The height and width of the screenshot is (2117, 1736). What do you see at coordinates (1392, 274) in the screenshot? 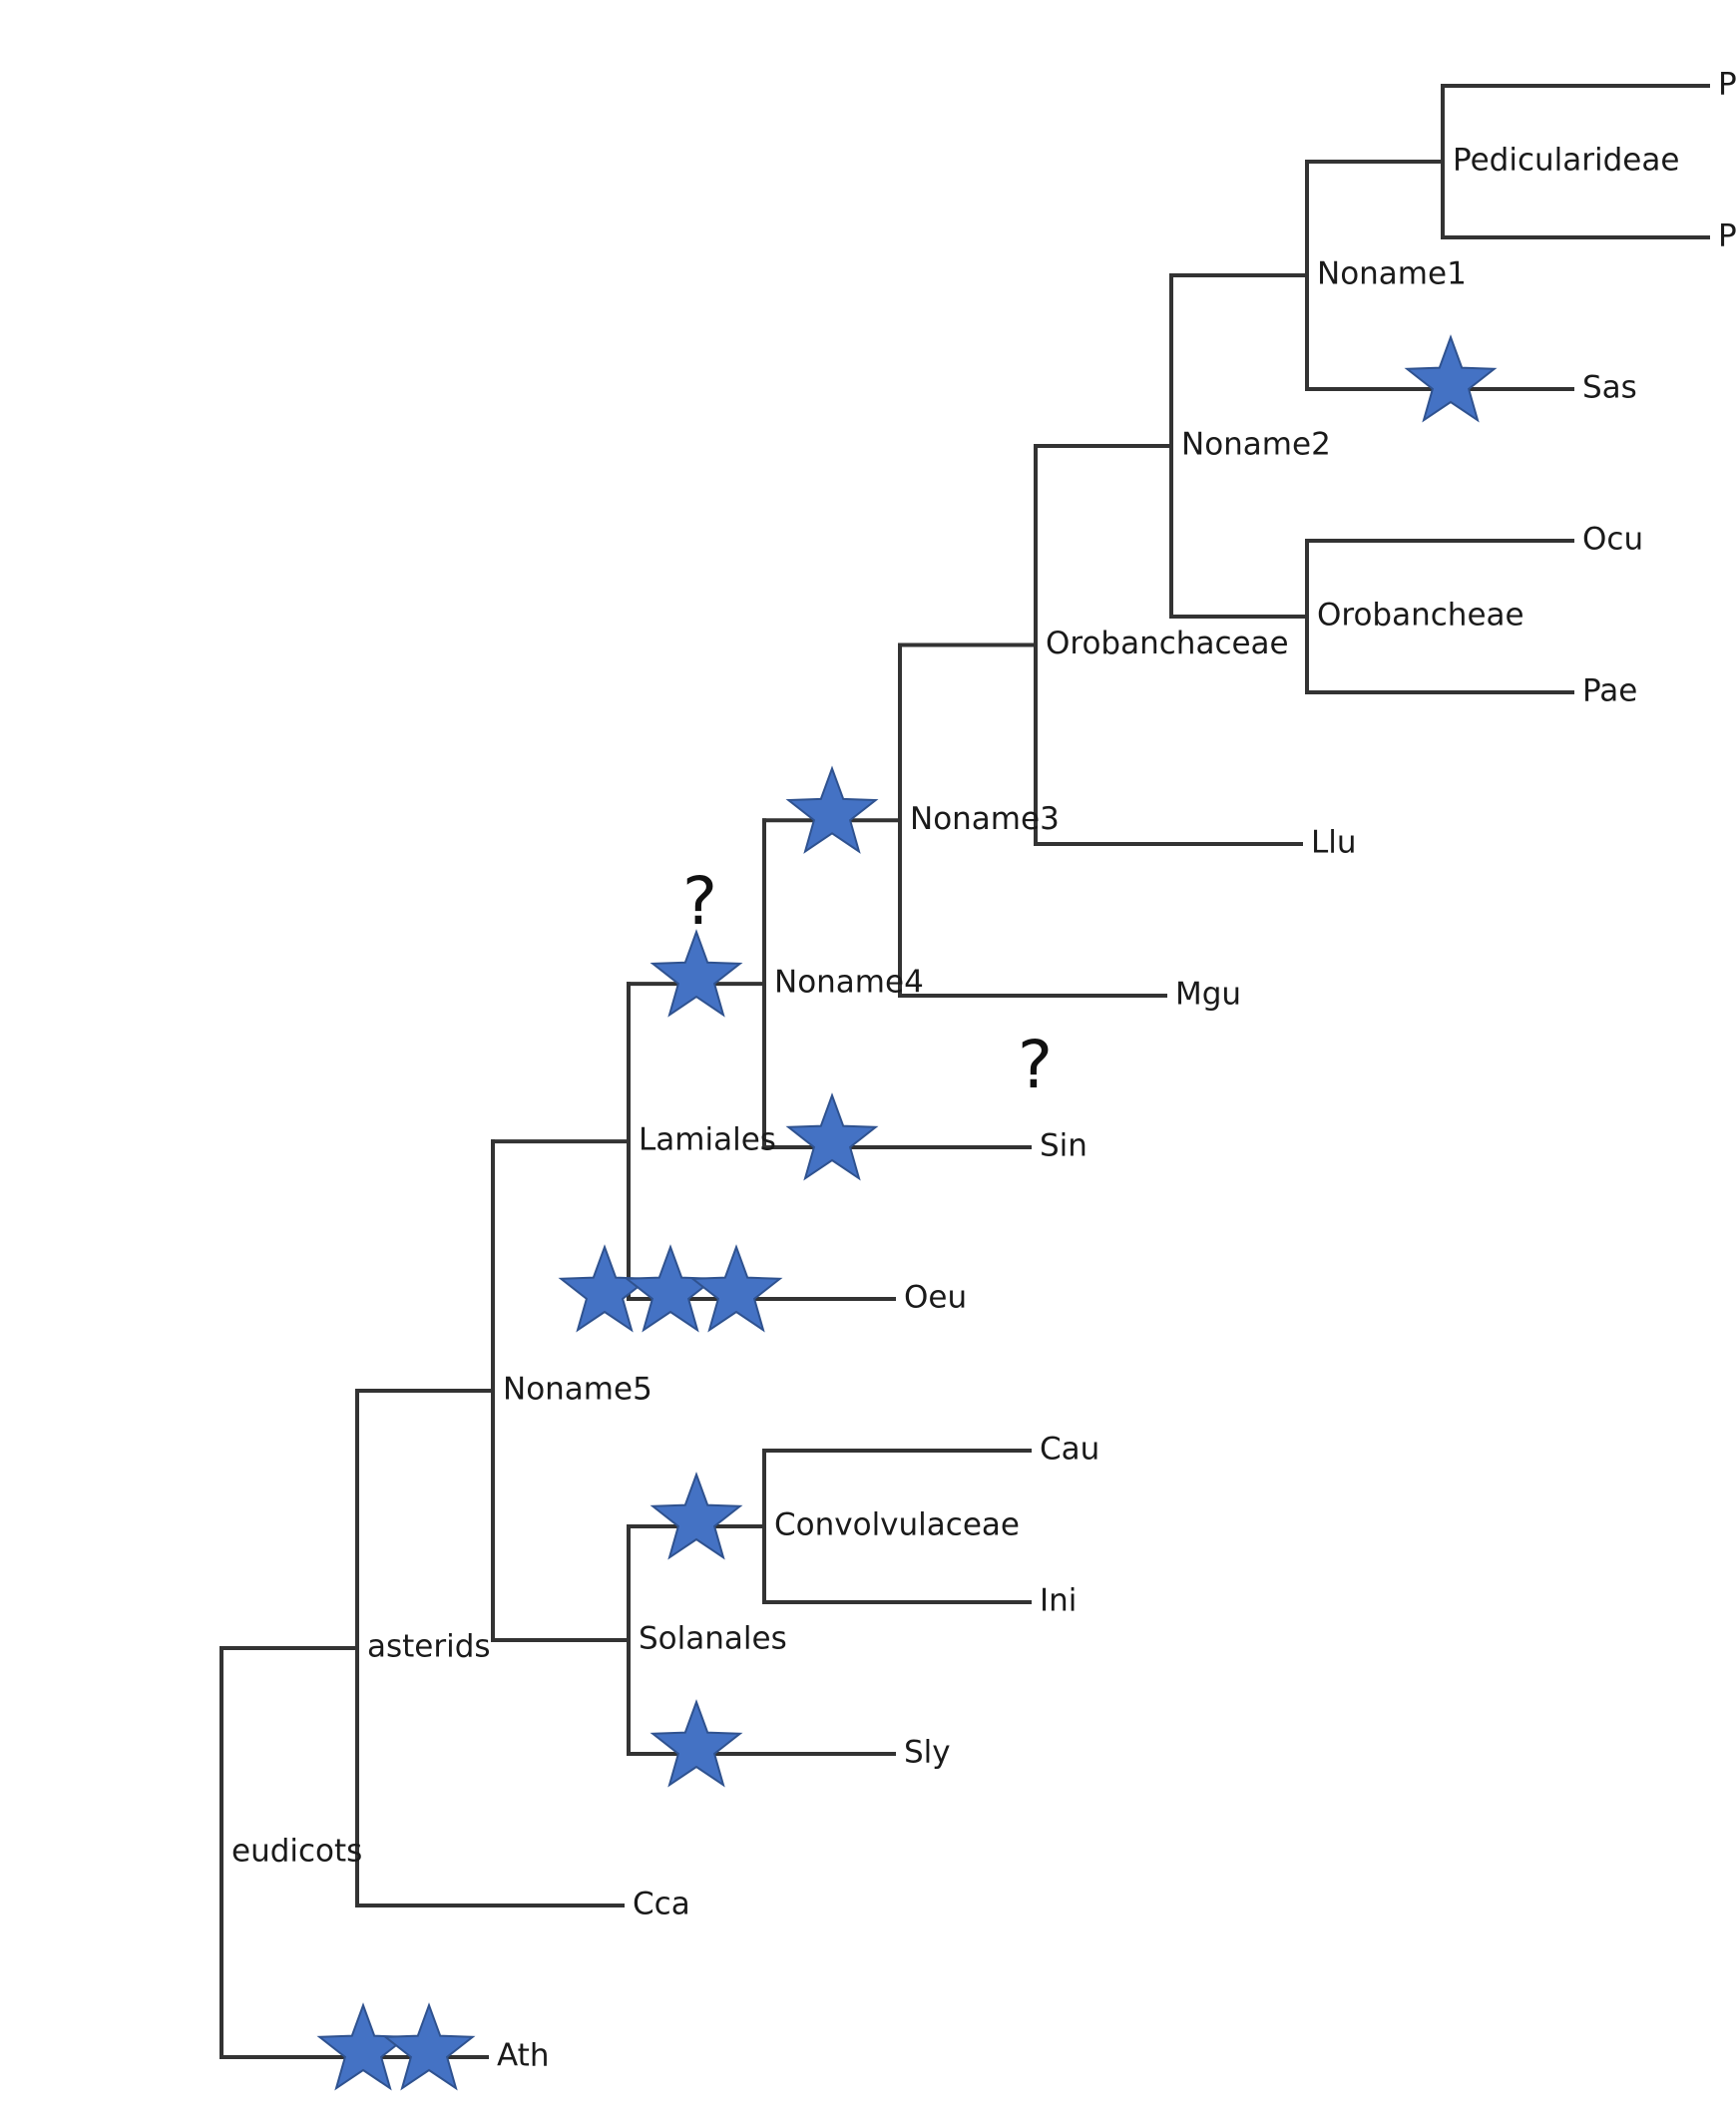
I see `node-label-noname1: Noname1` at bounding box center [1392, 274].